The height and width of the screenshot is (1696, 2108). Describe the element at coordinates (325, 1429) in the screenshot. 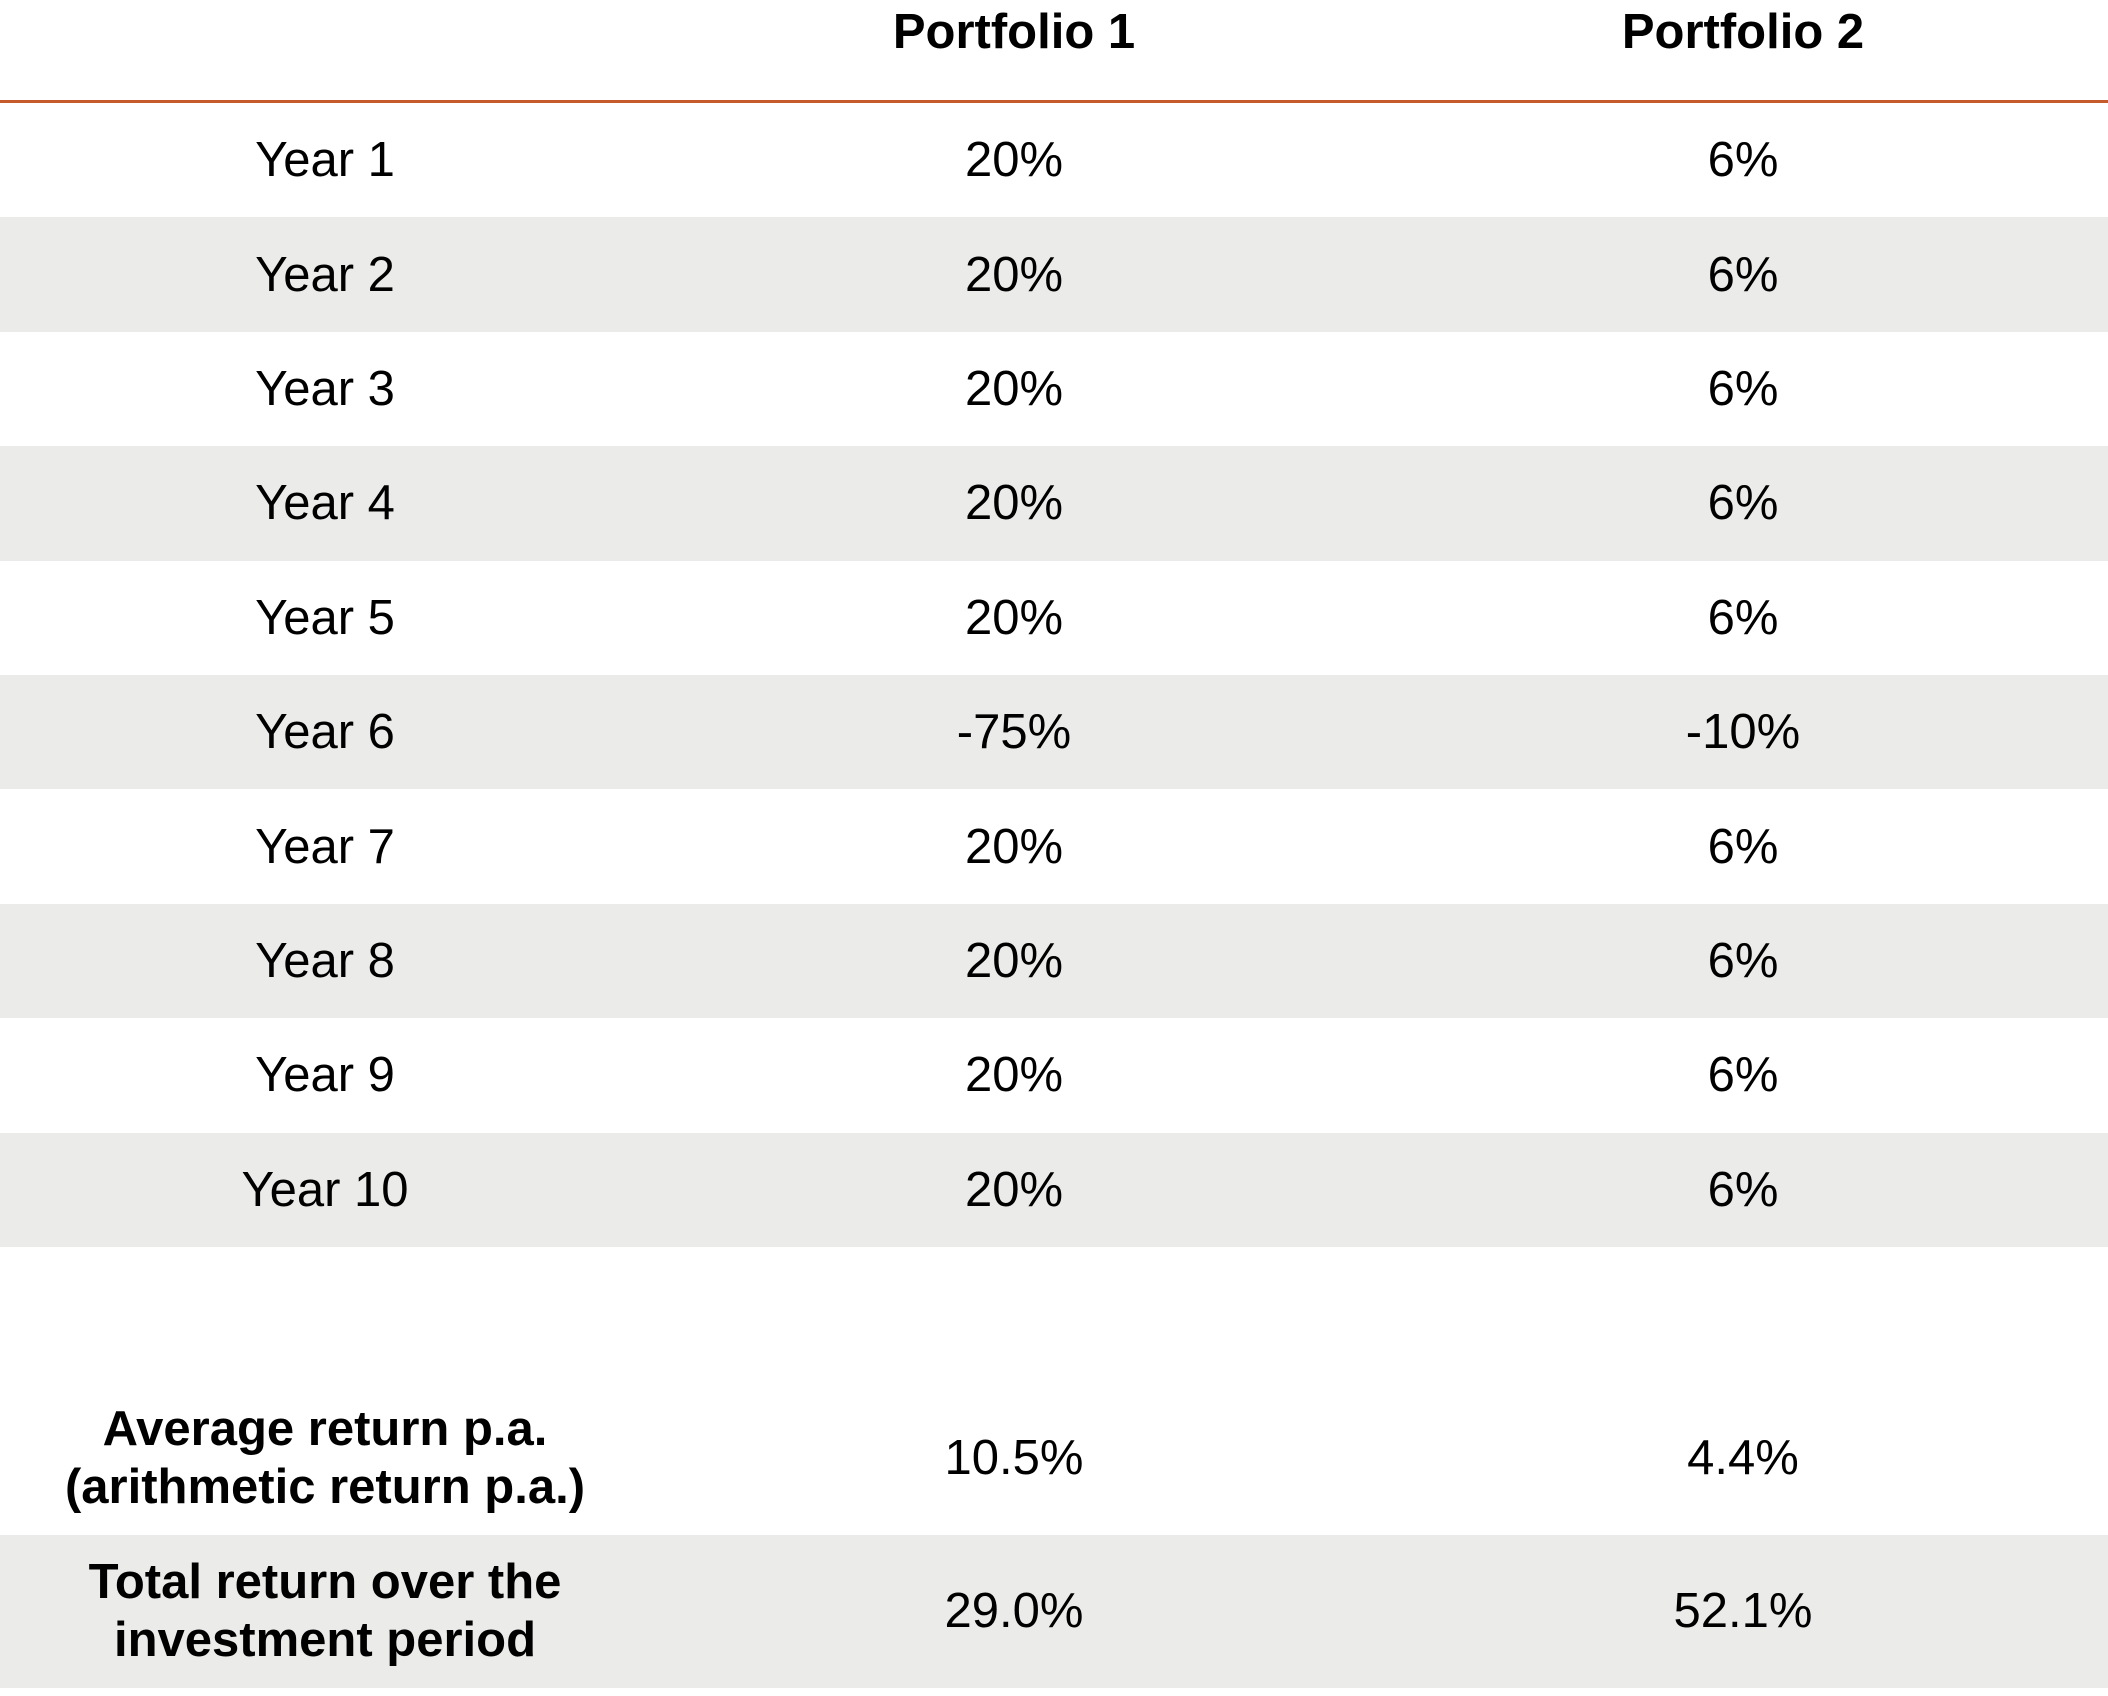

I see `summary-label-line: Average return p.a.` at that location.